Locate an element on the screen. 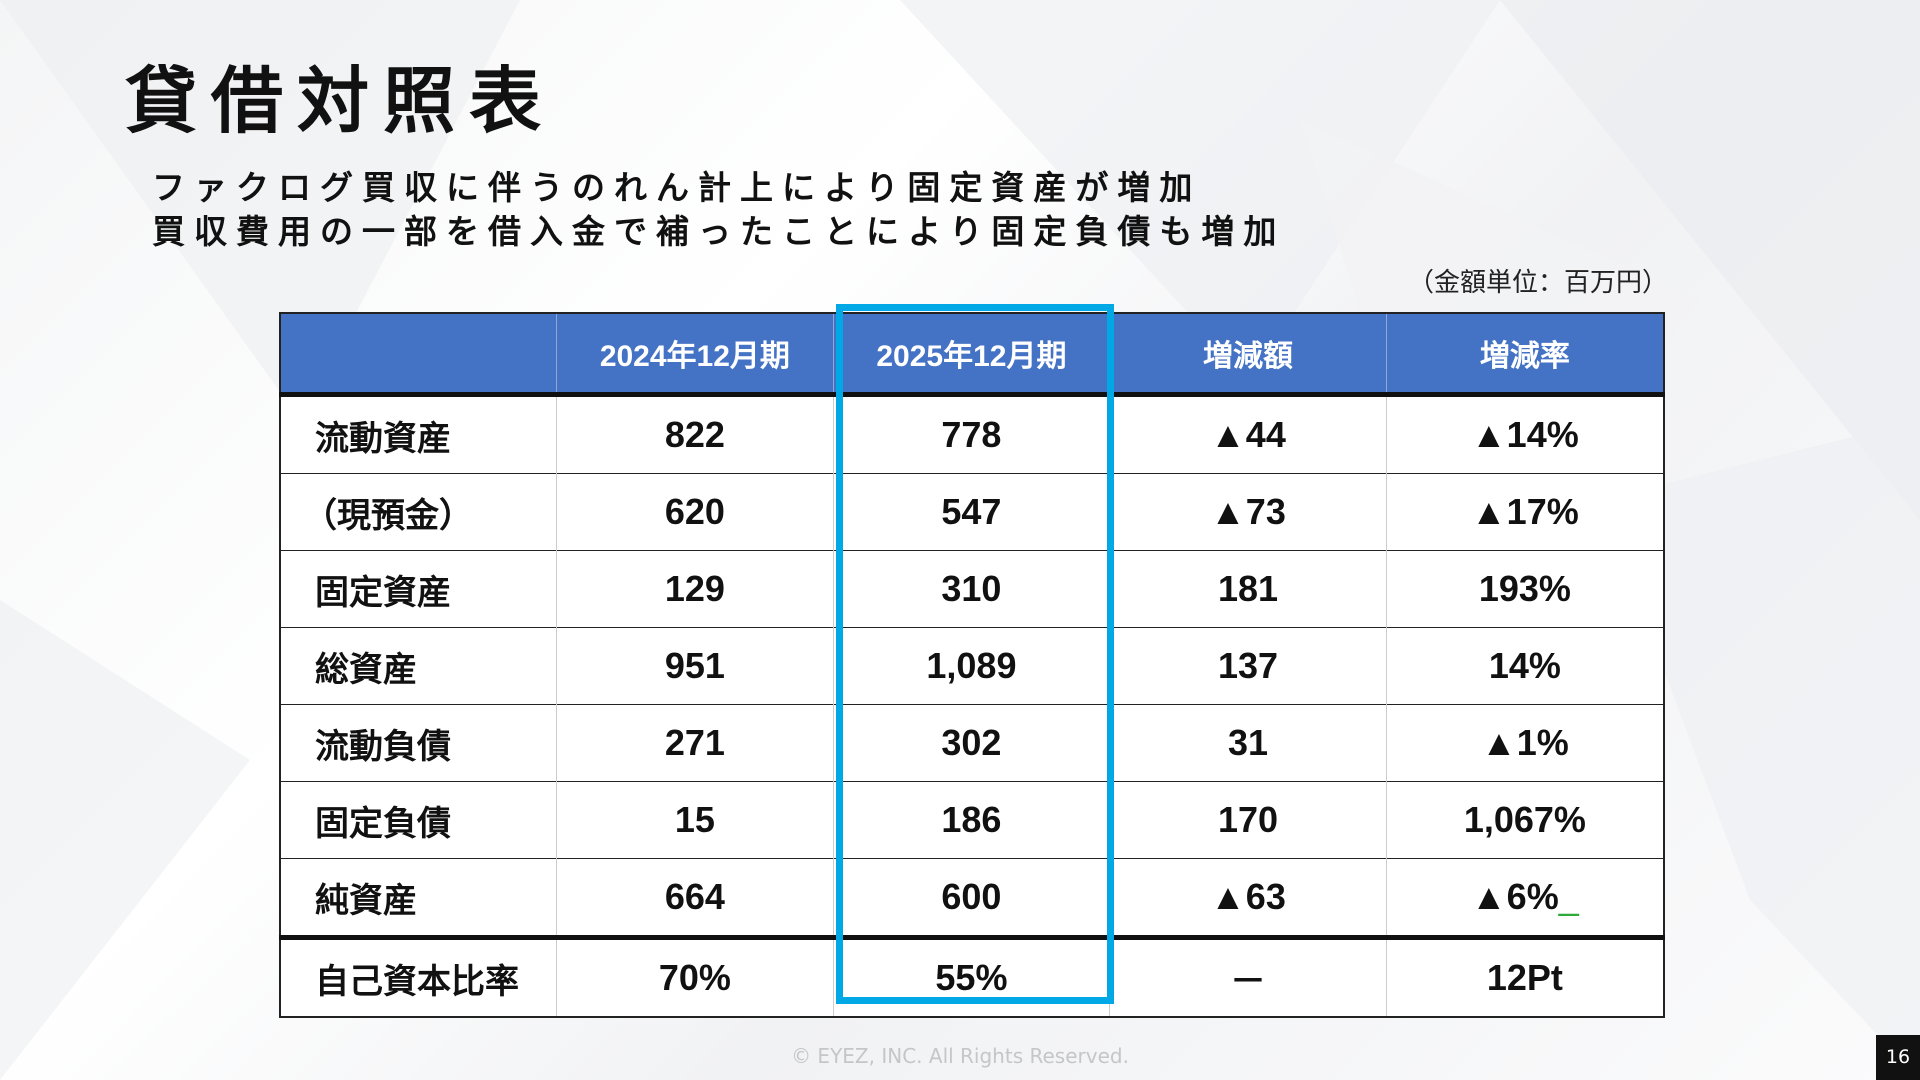 The height and width of the screenshot is (1080, 1920). cell-2024: 70% is located at coordinates (695, 976).